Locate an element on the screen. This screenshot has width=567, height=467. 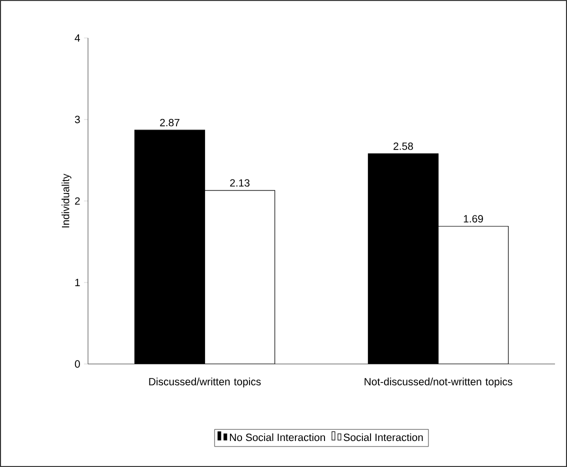
y-tick-label: 1 is located at coordinates (77, 282).